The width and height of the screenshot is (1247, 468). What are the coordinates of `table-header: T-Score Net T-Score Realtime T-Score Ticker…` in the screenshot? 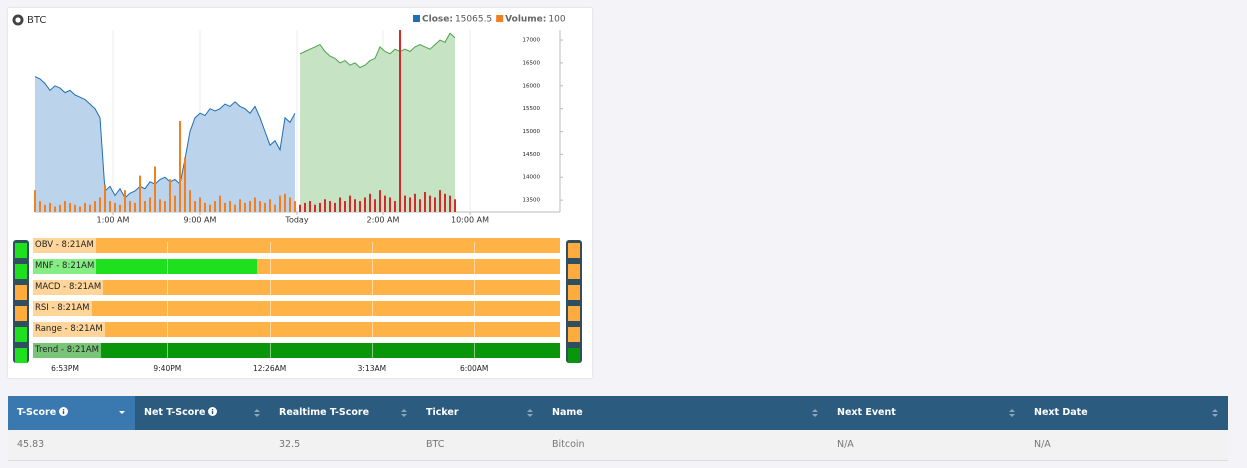 It's located at (618, 413).